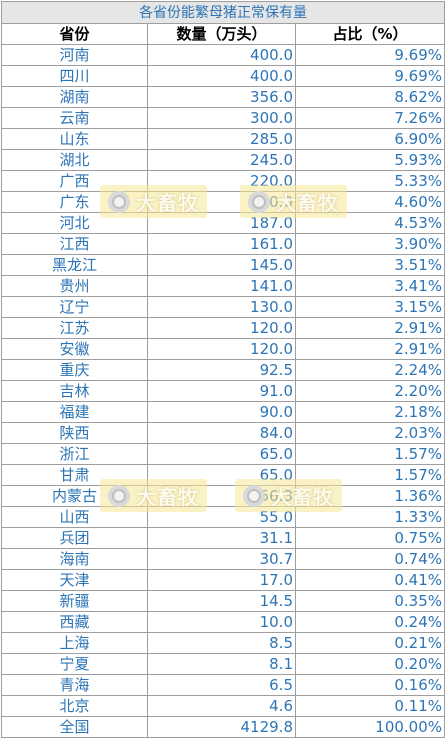 The width and height of the screenshot is (446, 741). I want to click on cell-quantity: 245.0, so click(221, 160).